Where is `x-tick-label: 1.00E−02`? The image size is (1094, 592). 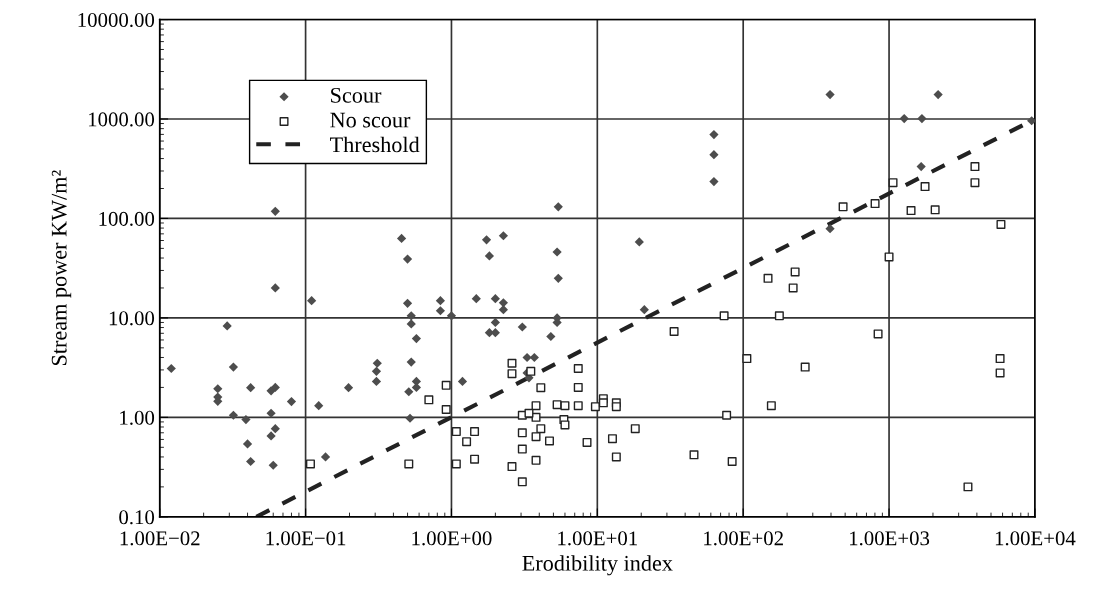 x-tick-label: 1.00E−02 is located at coordinates (160, 538).